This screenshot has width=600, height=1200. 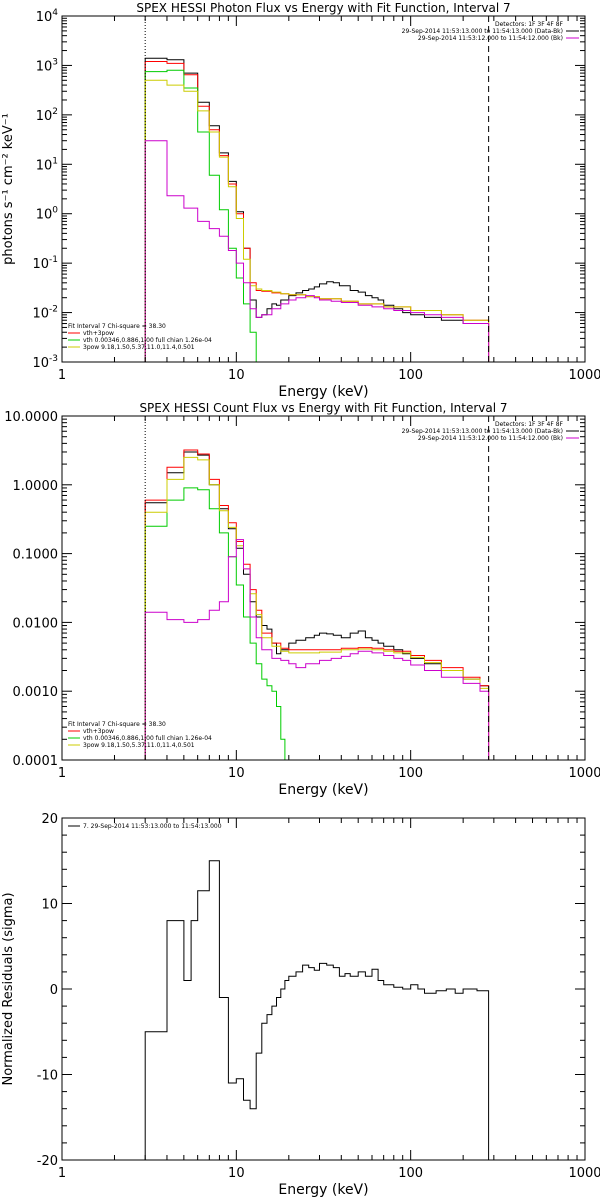 I want to click on y-tick-label: 0.0100, so click(x=36, y=623).